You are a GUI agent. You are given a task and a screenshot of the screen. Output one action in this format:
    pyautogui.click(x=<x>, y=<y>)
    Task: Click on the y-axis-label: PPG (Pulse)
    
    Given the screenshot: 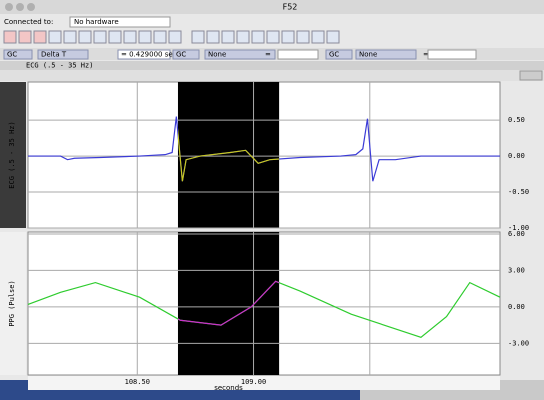 What is the action you would take?
    pyautogui.click(x=12, y=303)
    